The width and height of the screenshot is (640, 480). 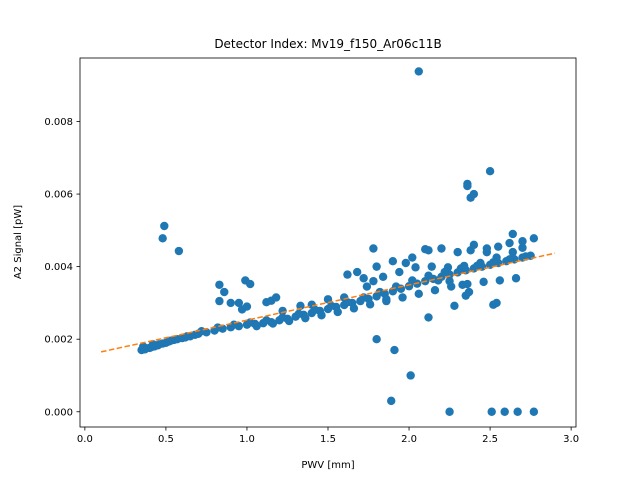 What do you see at coordinates (490, 439) in the screenshot?
I see `x-tick-label: 2.5` at bounding box center [490, 439].